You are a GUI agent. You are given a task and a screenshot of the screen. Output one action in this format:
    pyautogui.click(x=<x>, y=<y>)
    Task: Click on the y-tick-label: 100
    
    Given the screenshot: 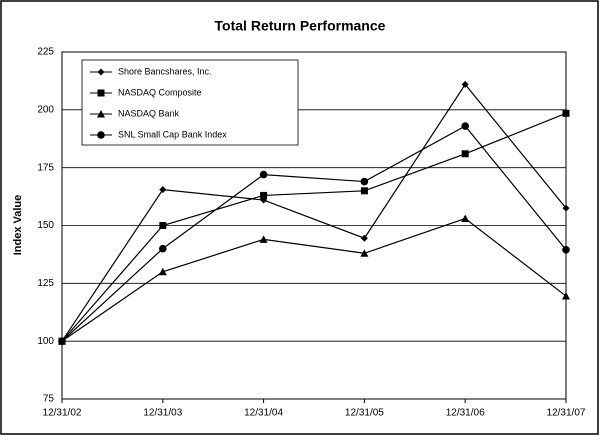 What is the action you would take?
    pyautogui.click(x=45, y=341)
    